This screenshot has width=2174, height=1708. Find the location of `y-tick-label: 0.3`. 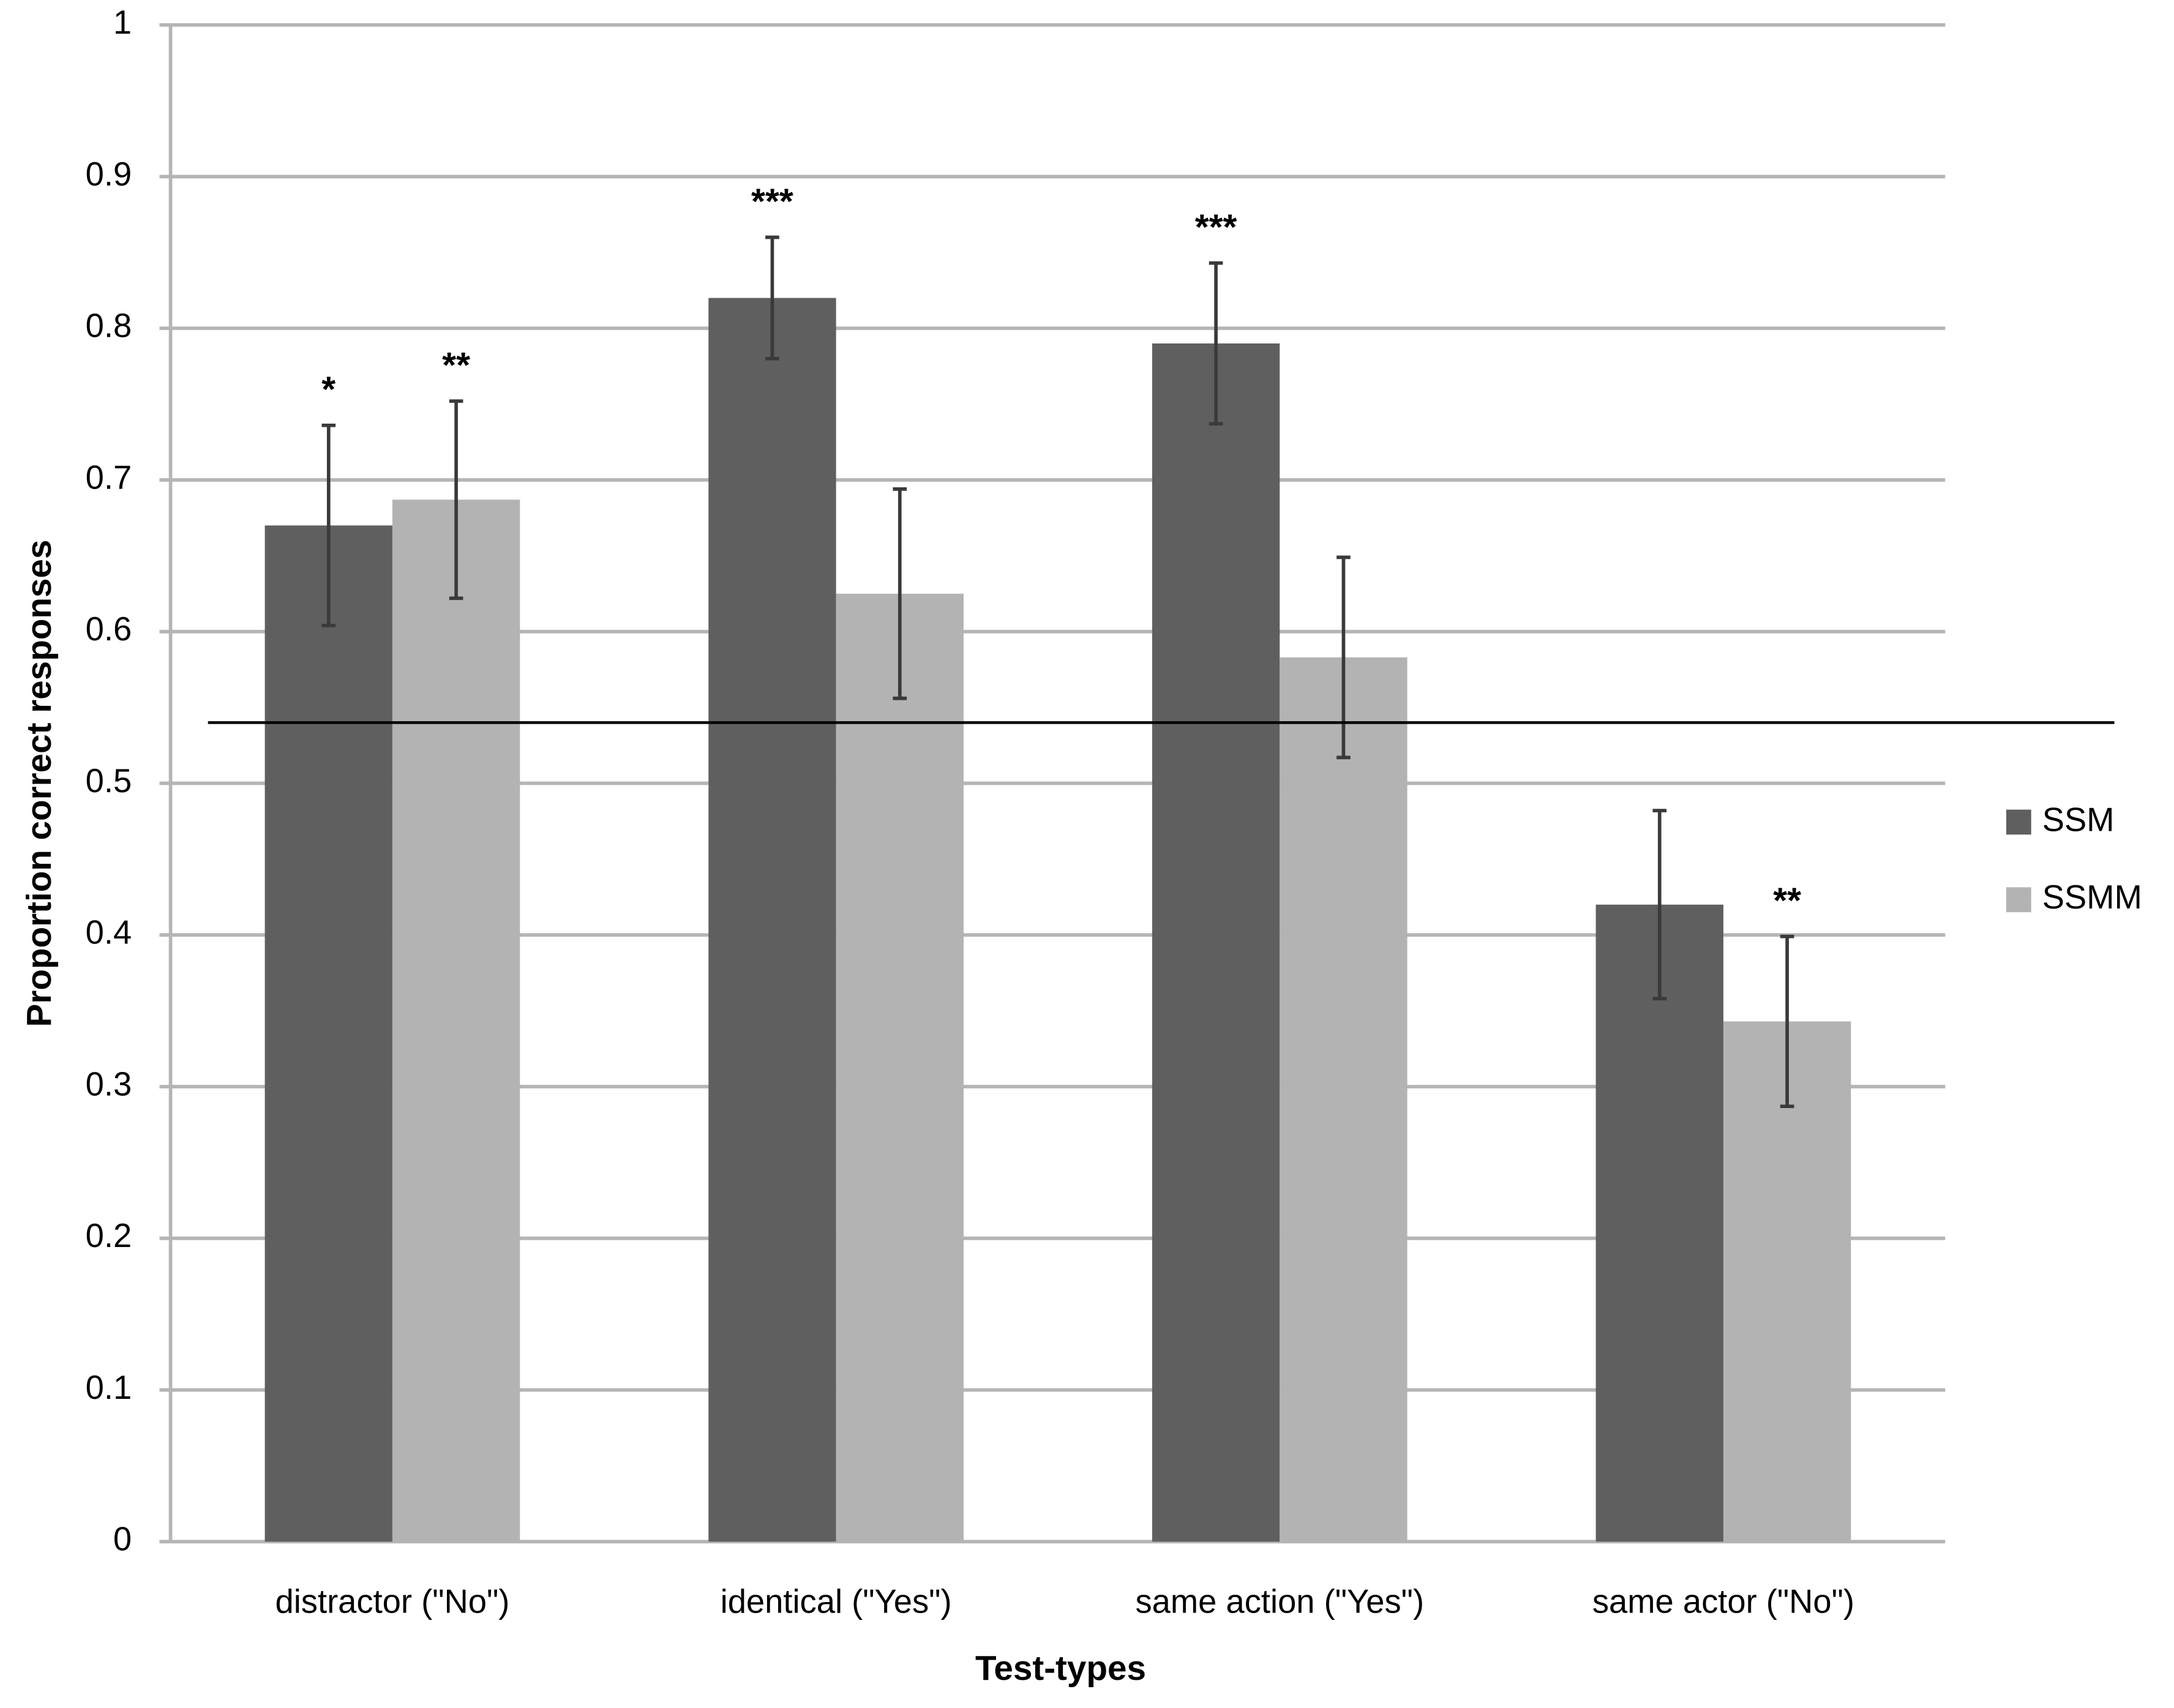

y-tick-label: 0.3 is located at coordinates (109, 1084).